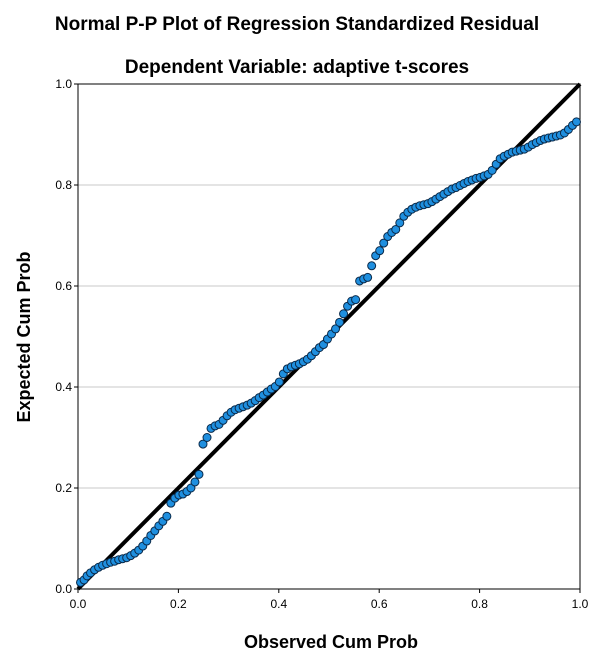  I want to click on x-tick-label-3: 0.6, so click(379, 604).